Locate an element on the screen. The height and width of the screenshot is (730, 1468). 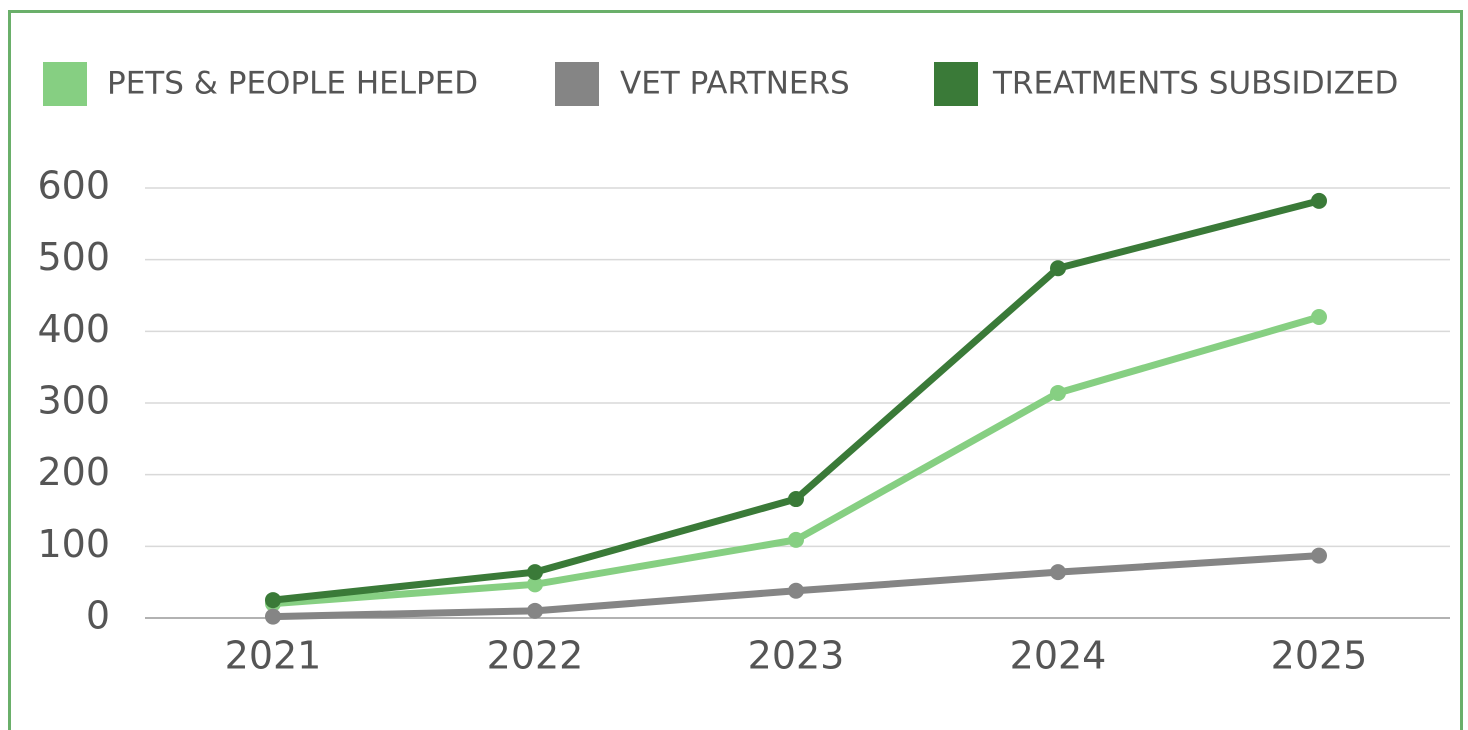
legend-label: VET PARTNERS is located at coordinates (735, 84).